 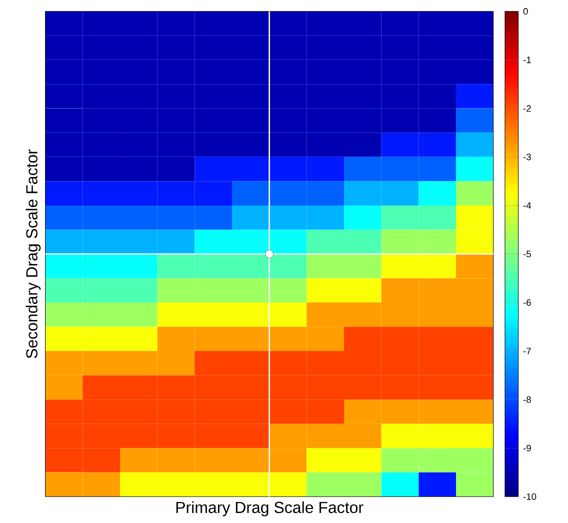 What do you see at coordinates (529, 497) in the screenshot?
I see `color-bar-label: -10` at bounding box center [529, 497].